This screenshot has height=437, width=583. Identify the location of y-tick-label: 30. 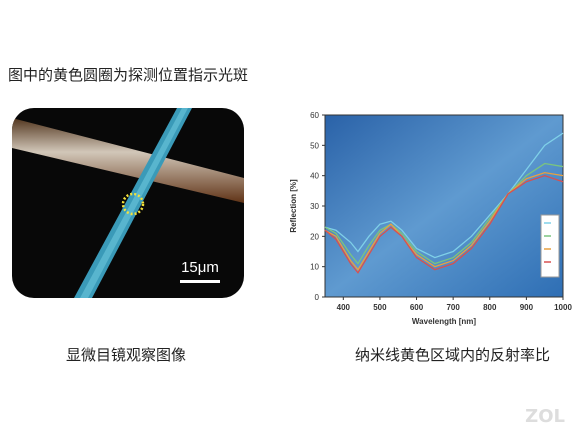
(314, 206).